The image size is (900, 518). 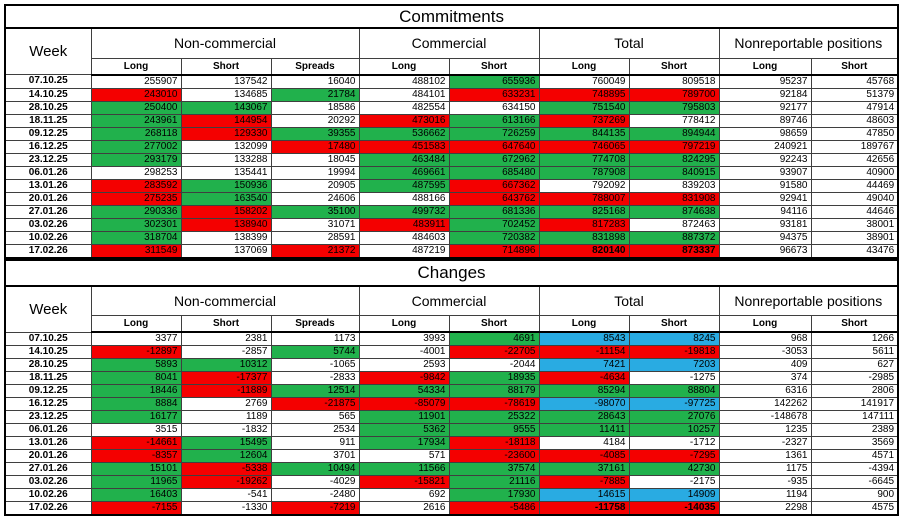 What do you see at coordinates (315, 352) in the screenshot?
I see `value-cell: 5744` at bounding box center [315, 352].